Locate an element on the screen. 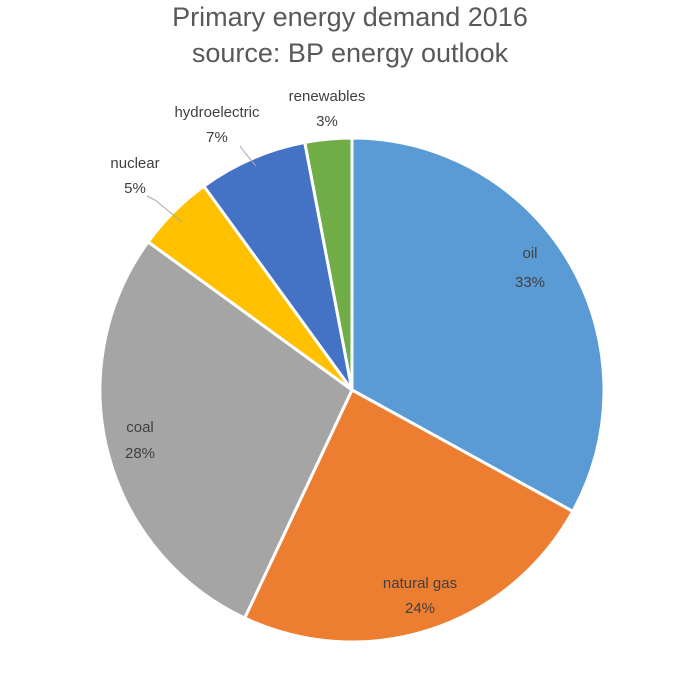 This screenshot has height=674, width=700. slice-label-hydroelectric: hydroelectric is located at coordinates (217, 112).